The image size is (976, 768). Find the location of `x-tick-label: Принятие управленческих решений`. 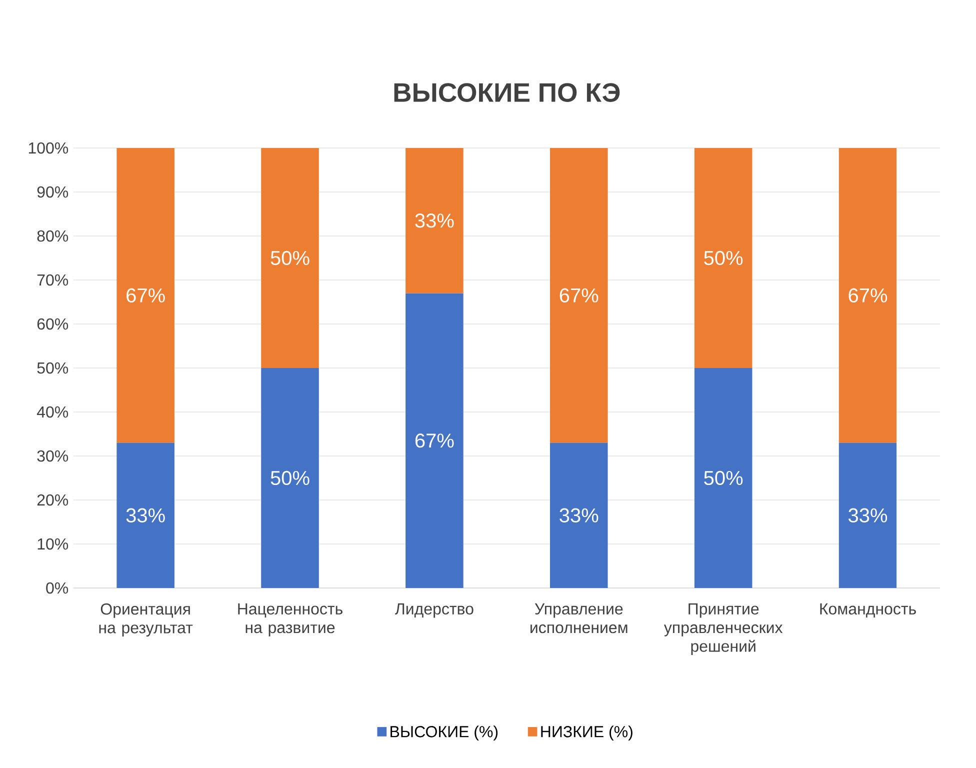

x-tick-label: Принятие управленческих решений is located at coordinates (723, 629).